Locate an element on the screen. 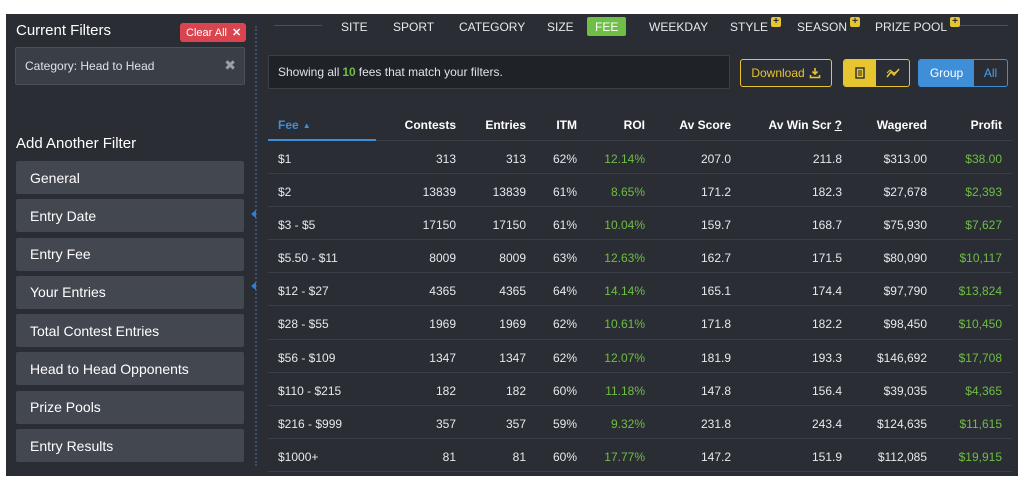  cell-roi: 9.32% is located at coordinates (627, 423).